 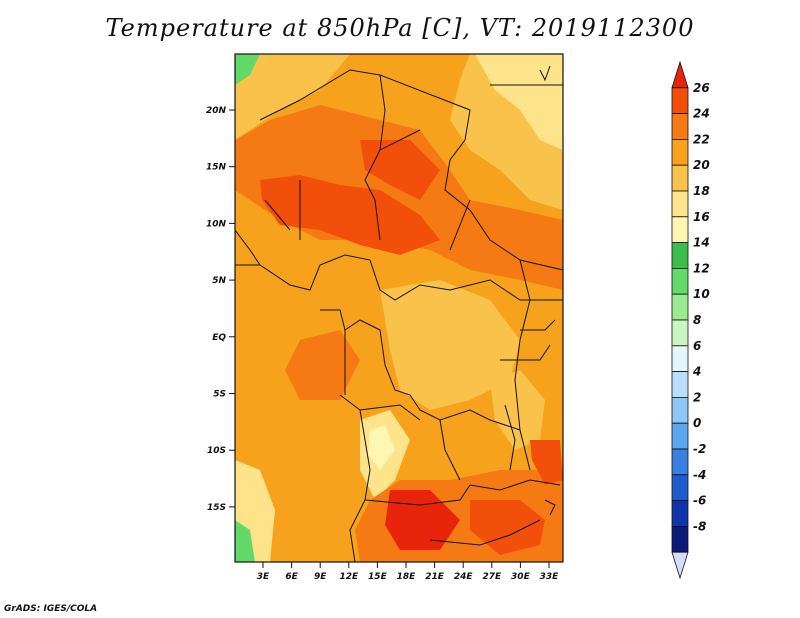 What do you see at coordinates (320, 577) in the screenshot?
I see `lon-tick-label: 9E` at bounding box center [320, 577].